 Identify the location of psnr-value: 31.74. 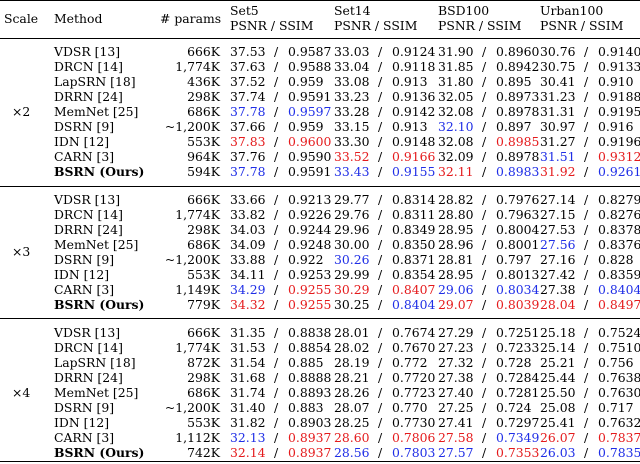
(248, 392).